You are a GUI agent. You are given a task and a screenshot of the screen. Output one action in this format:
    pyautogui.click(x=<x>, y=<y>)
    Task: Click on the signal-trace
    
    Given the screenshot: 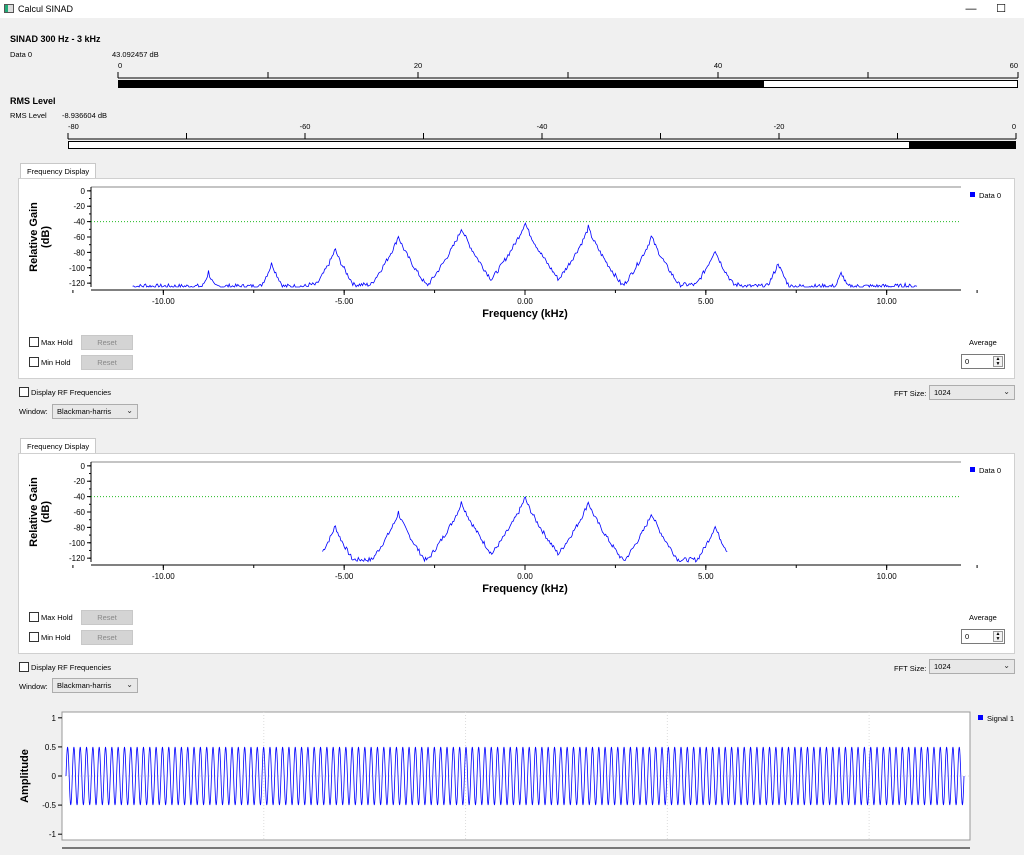 What is the action you would take?
    pyautogui.click(x=515, y=776)
    